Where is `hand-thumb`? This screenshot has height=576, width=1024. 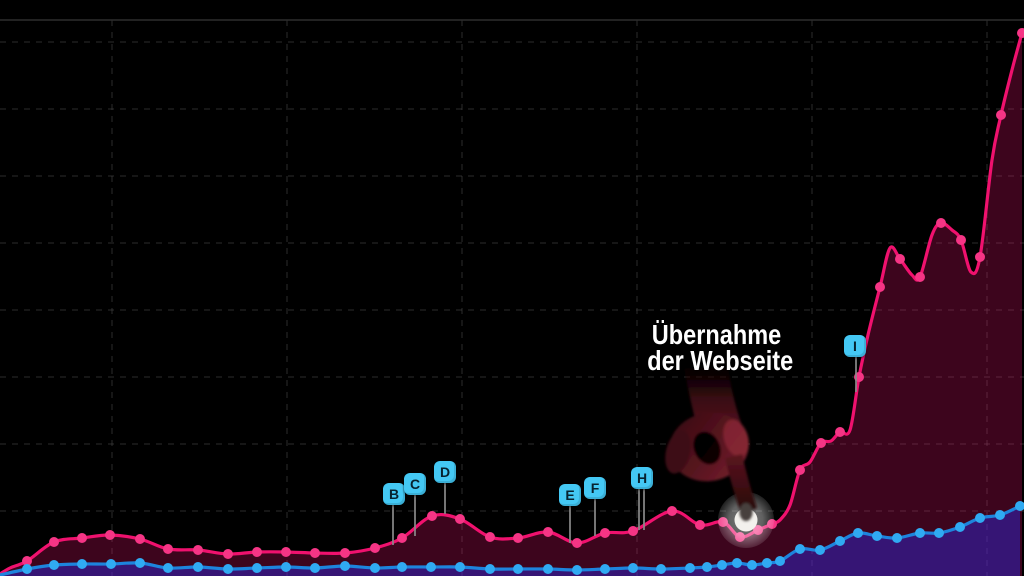 hand-thumb is located at coordinates (678, 452).